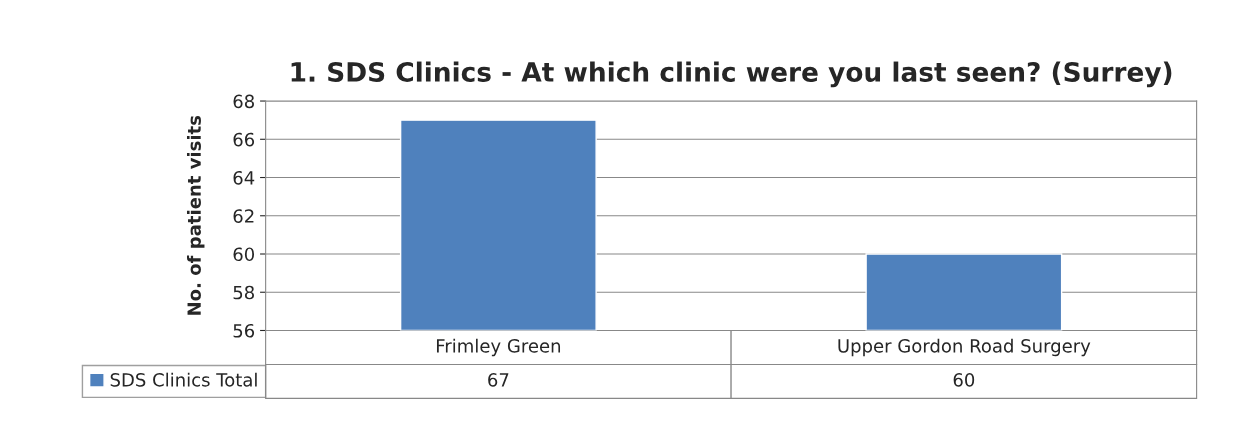  I want to click on legend-label: SDS Clinics Total, so click(183, 379).